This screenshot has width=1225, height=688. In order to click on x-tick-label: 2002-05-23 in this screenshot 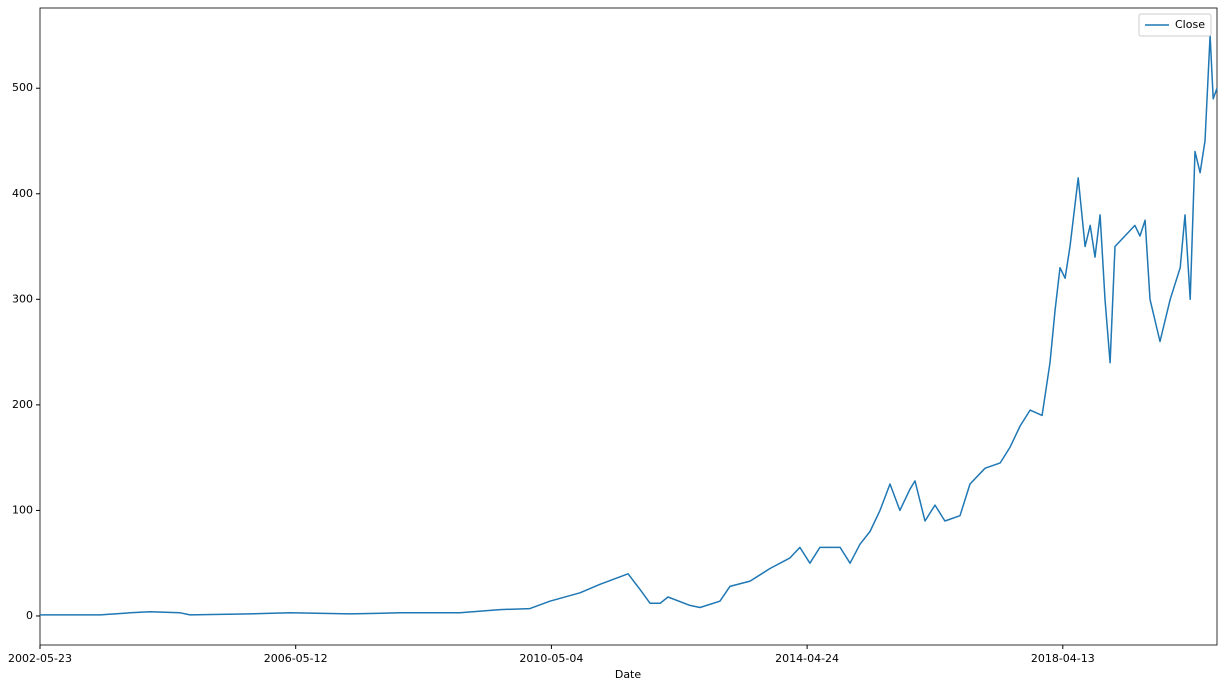, I will do `click(40, 658)`.